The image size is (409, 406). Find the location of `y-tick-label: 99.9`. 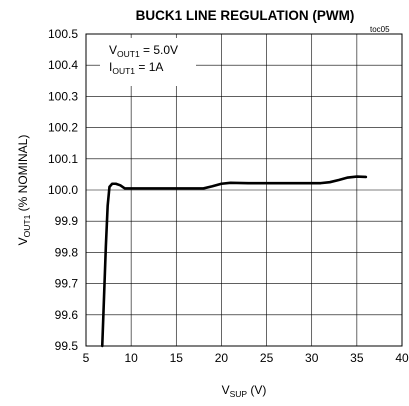

y-tick-label: 99.9 is located at coordinates (67, 221).